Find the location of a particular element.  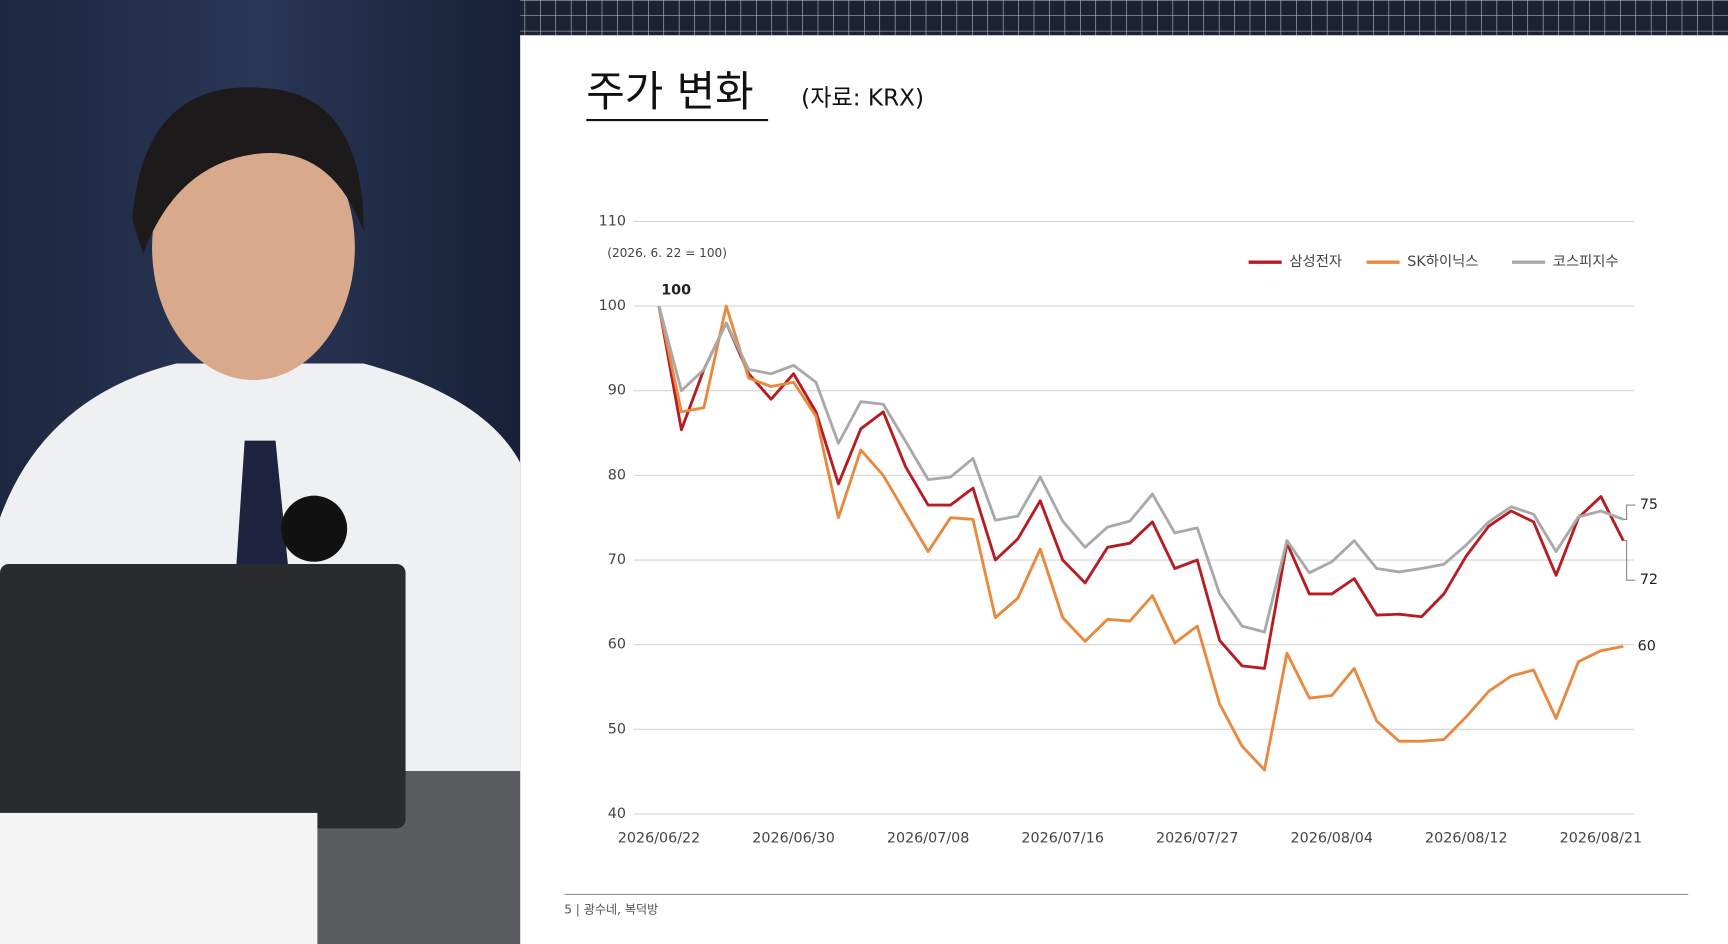

face is located at coordinates (253, 248).